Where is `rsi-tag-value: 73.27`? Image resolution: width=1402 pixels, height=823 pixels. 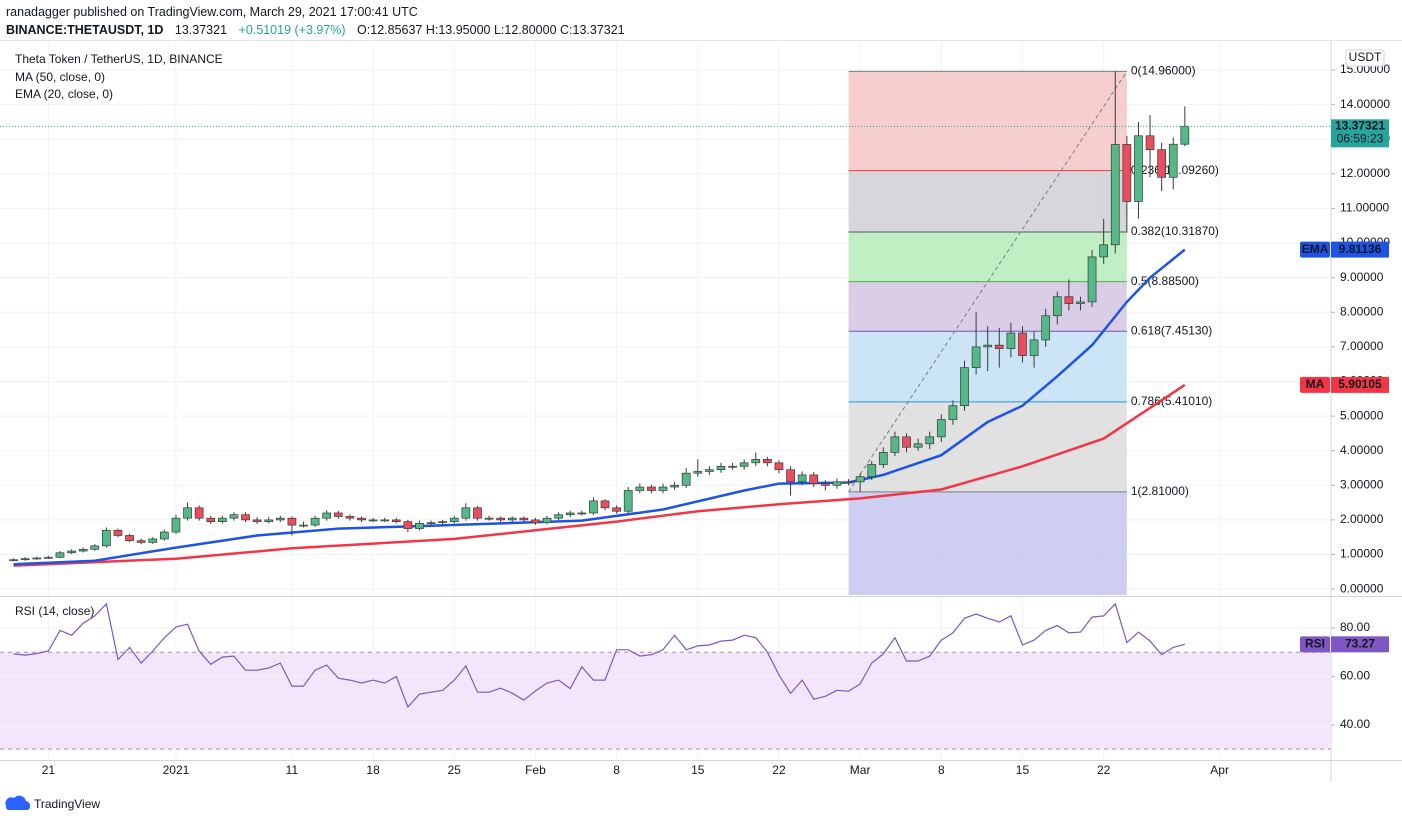
rsi-tag-value: 73.27 is located at coordinates (1360, 643).